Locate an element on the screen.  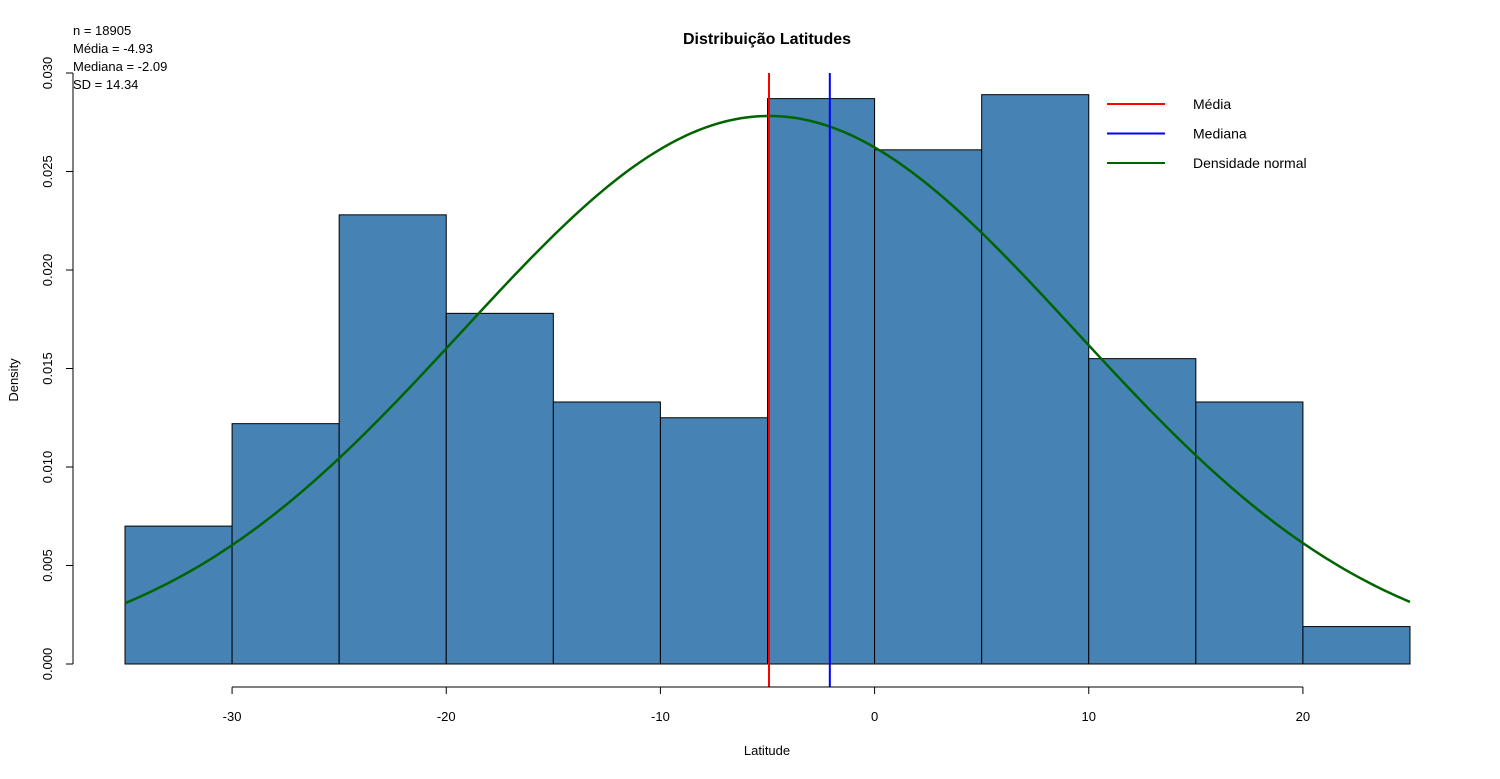
legend-label: Mediana is located at coordinates (1220, 134).